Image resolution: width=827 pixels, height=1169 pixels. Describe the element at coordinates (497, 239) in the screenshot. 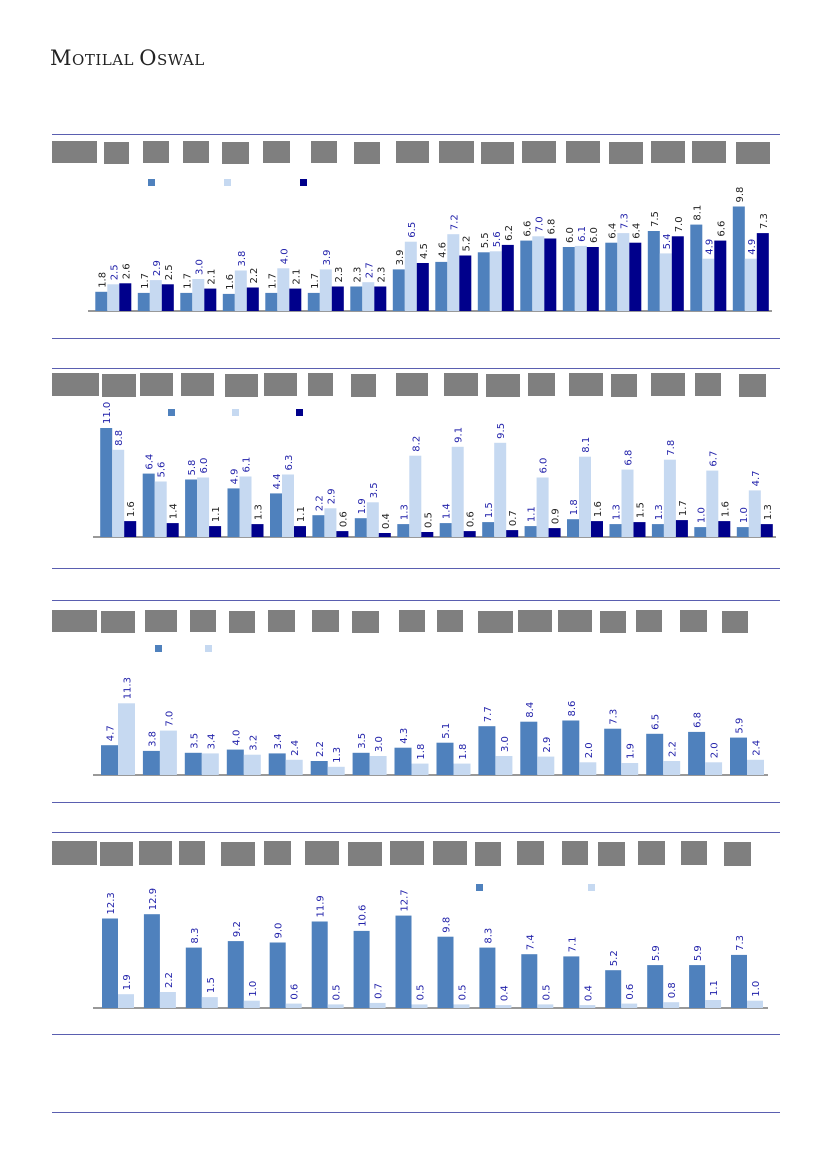

I see `data-label: 5.6` at that location.